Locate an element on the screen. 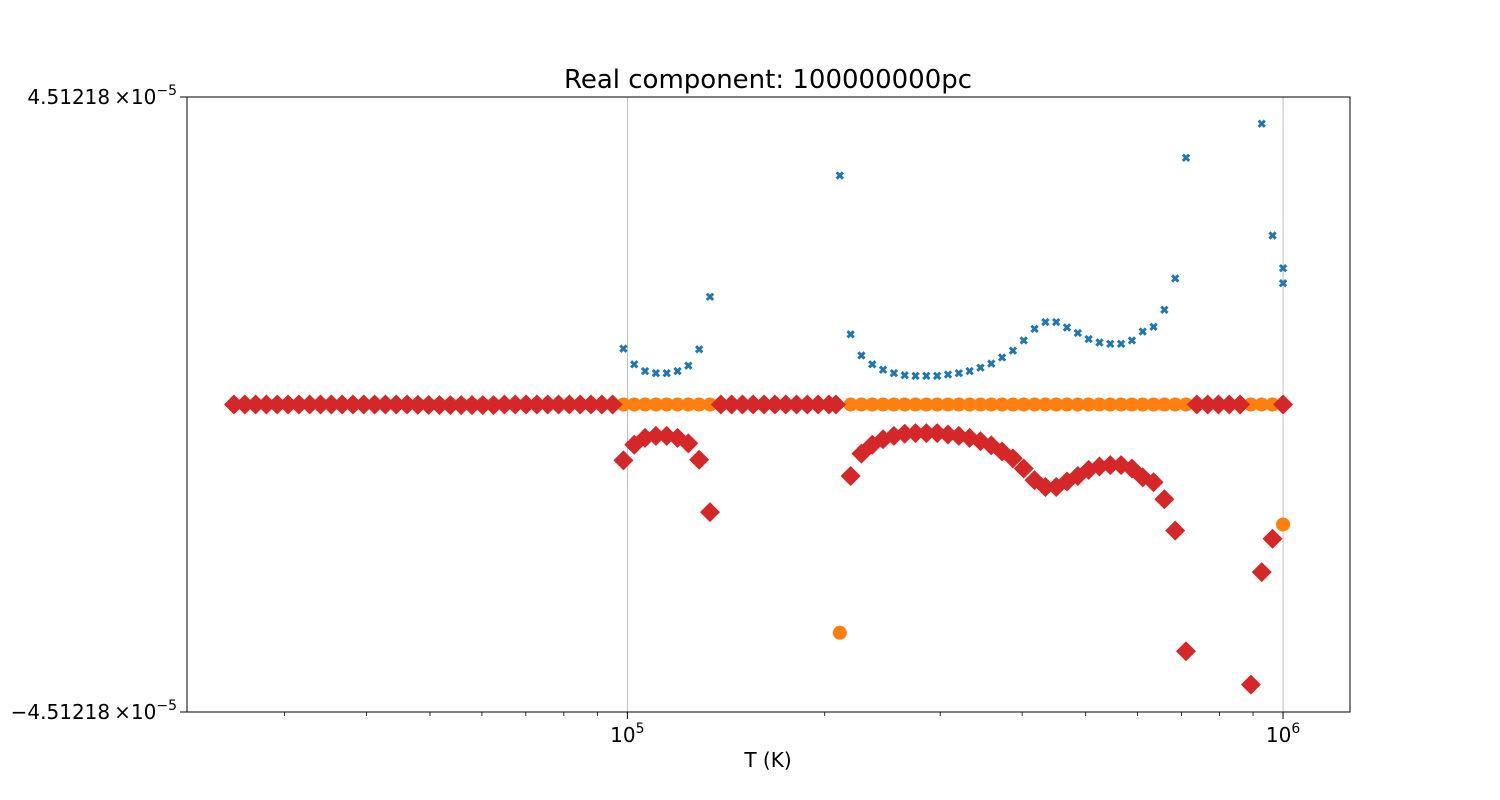 This screenshot has height=800, width=1500. x-tick-label: 106 is located at coordinates (1283, 734).